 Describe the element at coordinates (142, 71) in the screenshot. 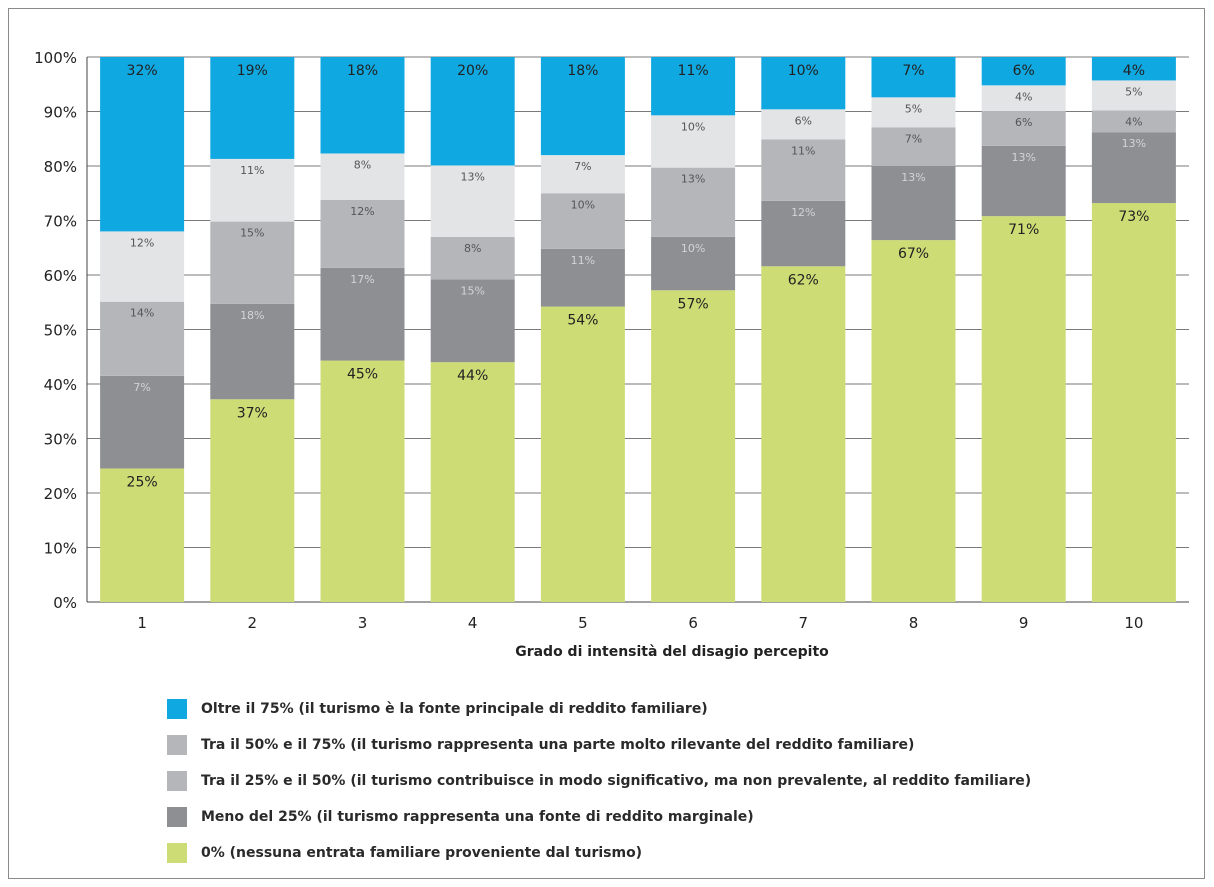

I see `data-label: 32%` at that location.